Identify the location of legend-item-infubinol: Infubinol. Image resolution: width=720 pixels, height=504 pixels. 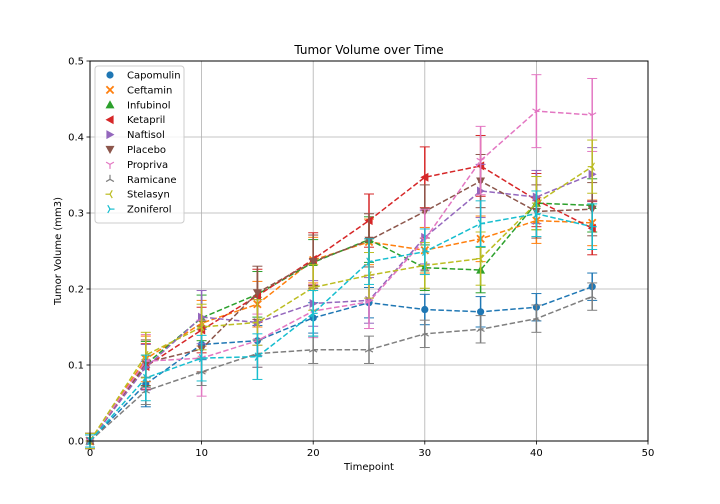
(138, 105).